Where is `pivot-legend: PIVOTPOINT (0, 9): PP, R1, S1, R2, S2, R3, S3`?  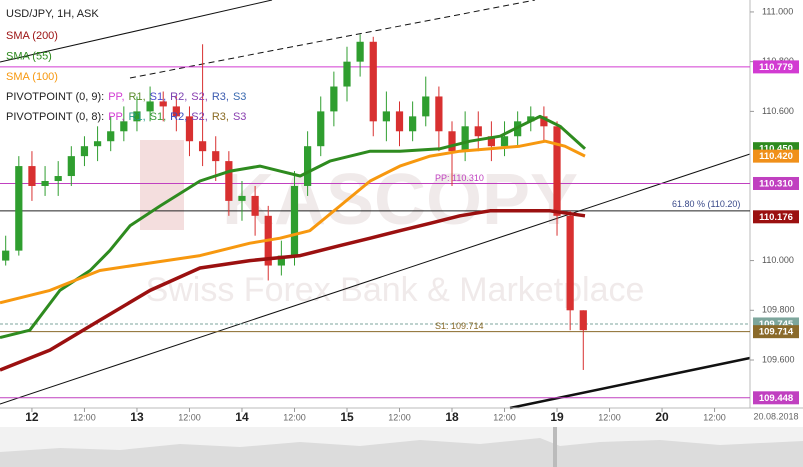
pivot-legend: PIVOTPOINT (0, 9): PP, R1, S1, R2, S2, R3, S3 is located at coordinates (126, 97).